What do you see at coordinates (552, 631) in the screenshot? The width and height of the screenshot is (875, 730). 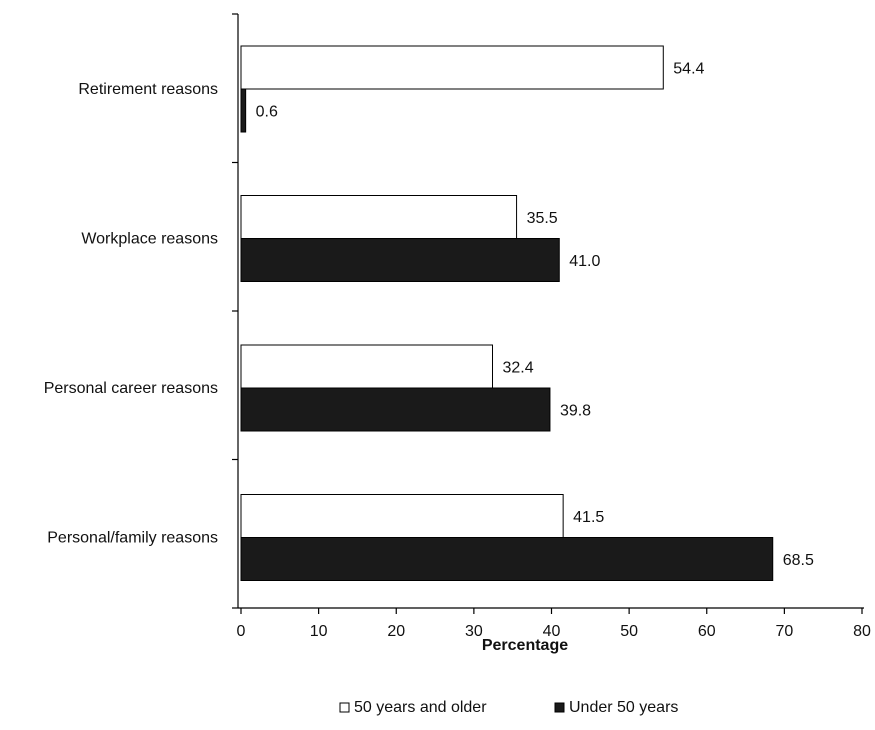 I see `x-tick-label: 40` at bounding box center [552, 631].